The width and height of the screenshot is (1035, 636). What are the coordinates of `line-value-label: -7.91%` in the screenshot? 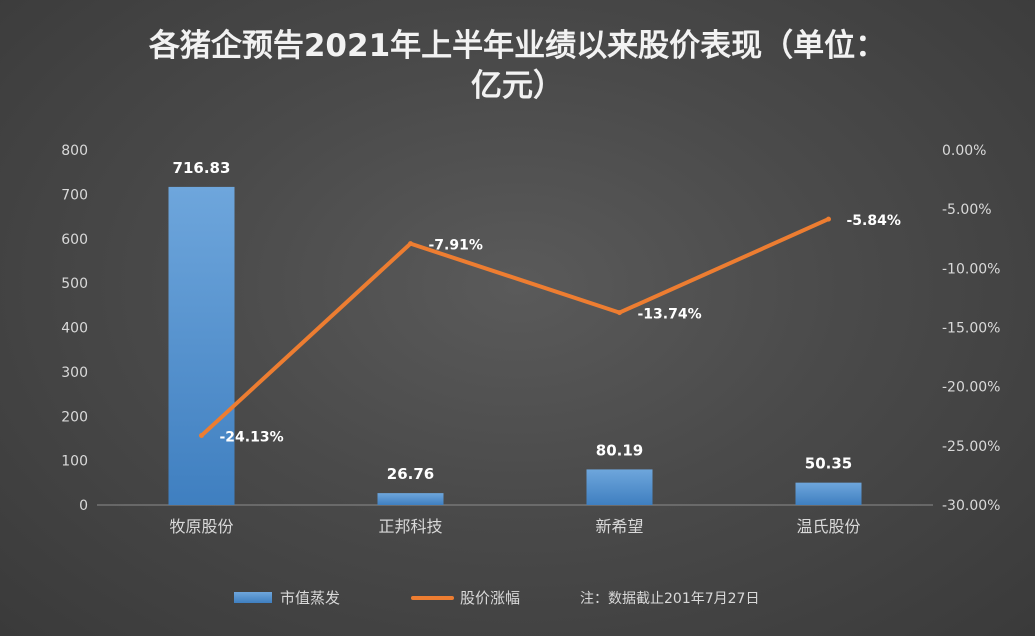 It's located at (456, 246).